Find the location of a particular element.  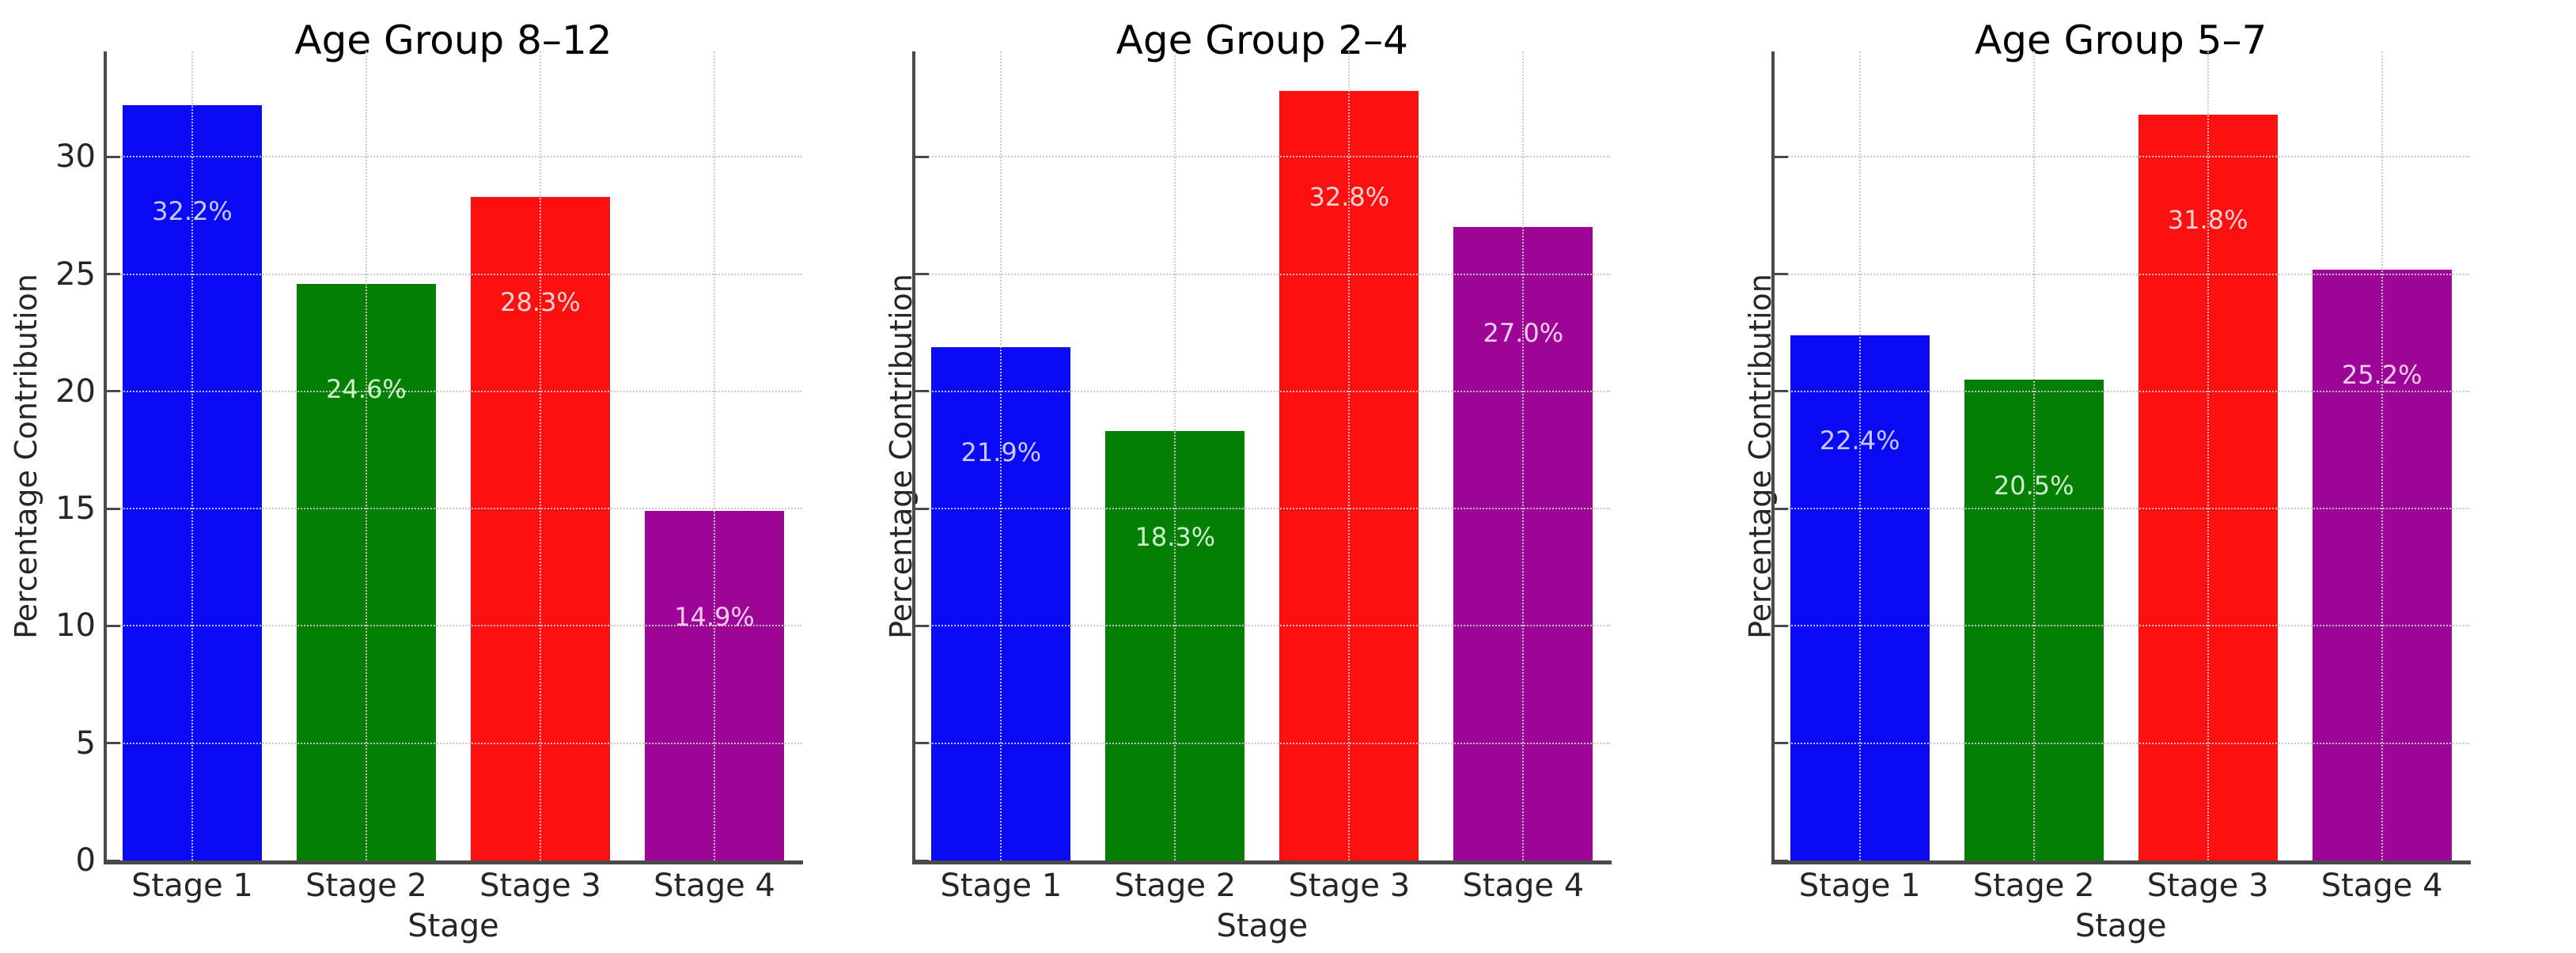

bar-value-label: 31.8% is located at coordinates (2207, 220).